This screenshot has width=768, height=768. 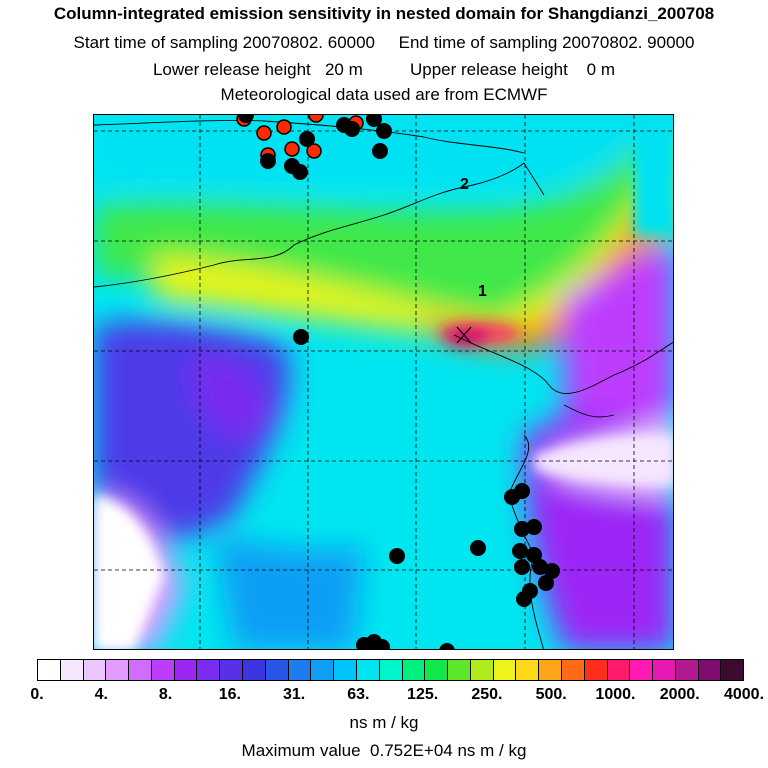 What do you see at coordinates (384, 94) in the screenshot?
I see `meteo-data-line: Meteorological data used are from ECMWF` at bounding box center [384, 94].